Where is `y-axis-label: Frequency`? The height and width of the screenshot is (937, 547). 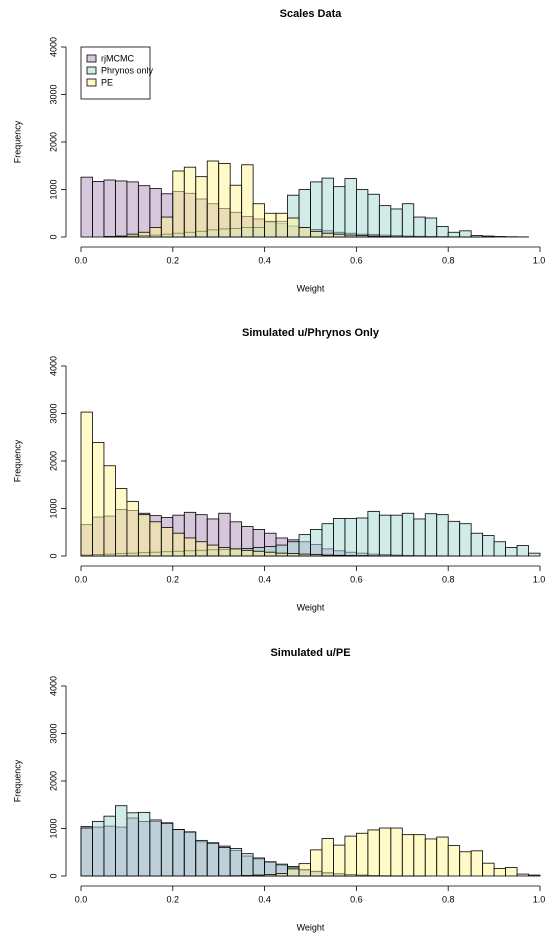 y-axis-label: Frequency is located at coordinates (17, 780).